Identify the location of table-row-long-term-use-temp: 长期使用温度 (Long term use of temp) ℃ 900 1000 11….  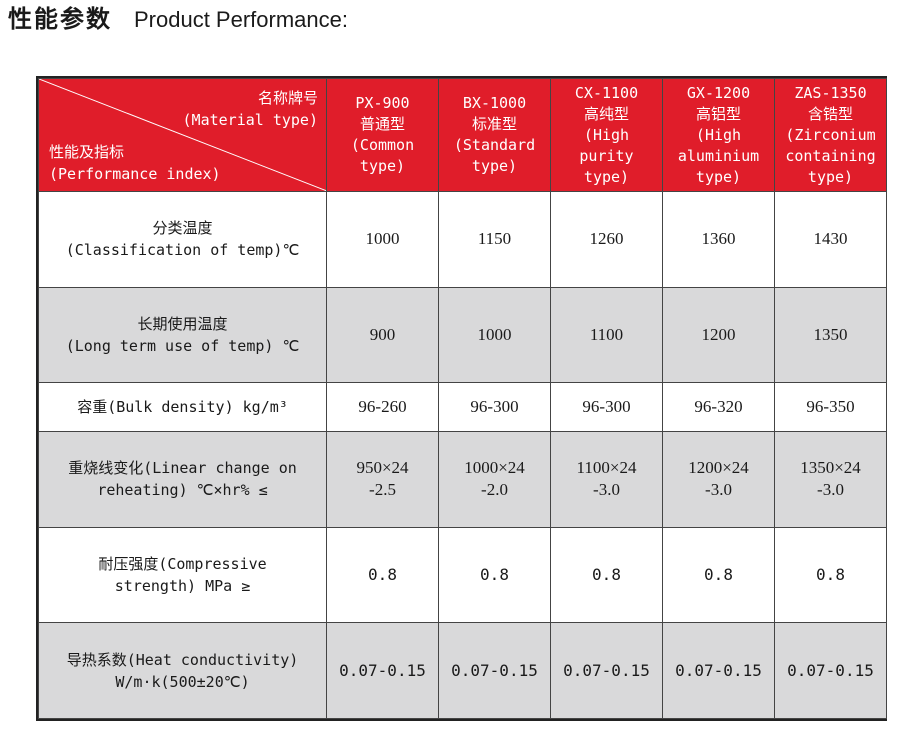
(462, 335).